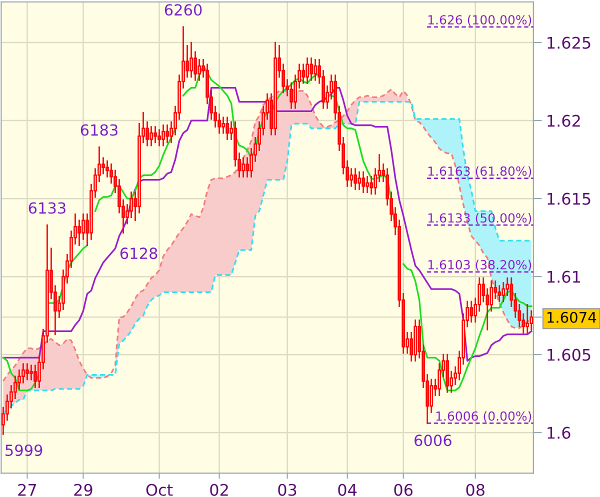  I want to click on y-tick-label: 1.625, so click(569, 42).